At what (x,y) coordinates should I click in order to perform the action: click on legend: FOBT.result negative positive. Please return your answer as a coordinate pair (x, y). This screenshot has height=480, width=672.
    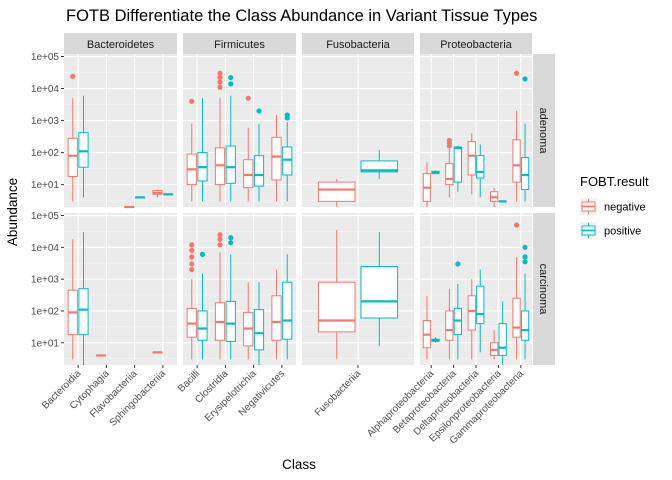
    Looking at the image, I should click on (614, 206).